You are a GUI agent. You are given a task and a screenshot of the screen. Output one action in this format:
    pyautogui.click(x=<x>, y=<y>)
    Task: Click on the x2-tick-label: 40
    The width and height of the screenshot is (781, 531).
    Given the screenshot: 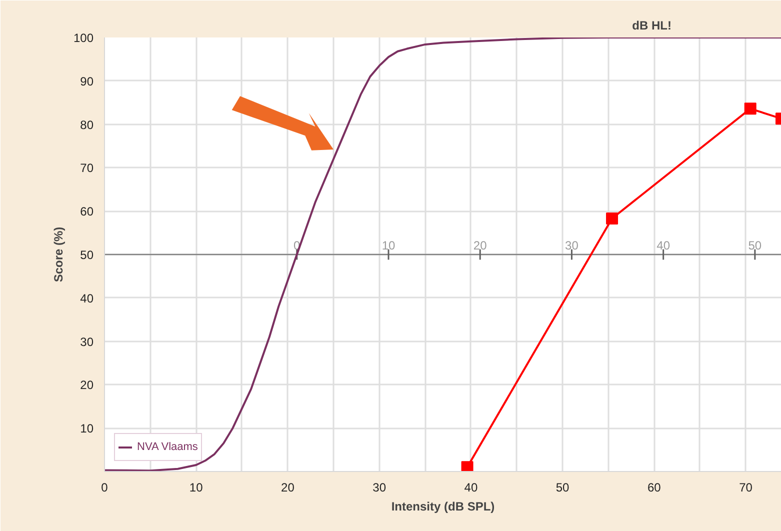 What is the action you would take?
    pyautogui.click(x=663, y=245)
    